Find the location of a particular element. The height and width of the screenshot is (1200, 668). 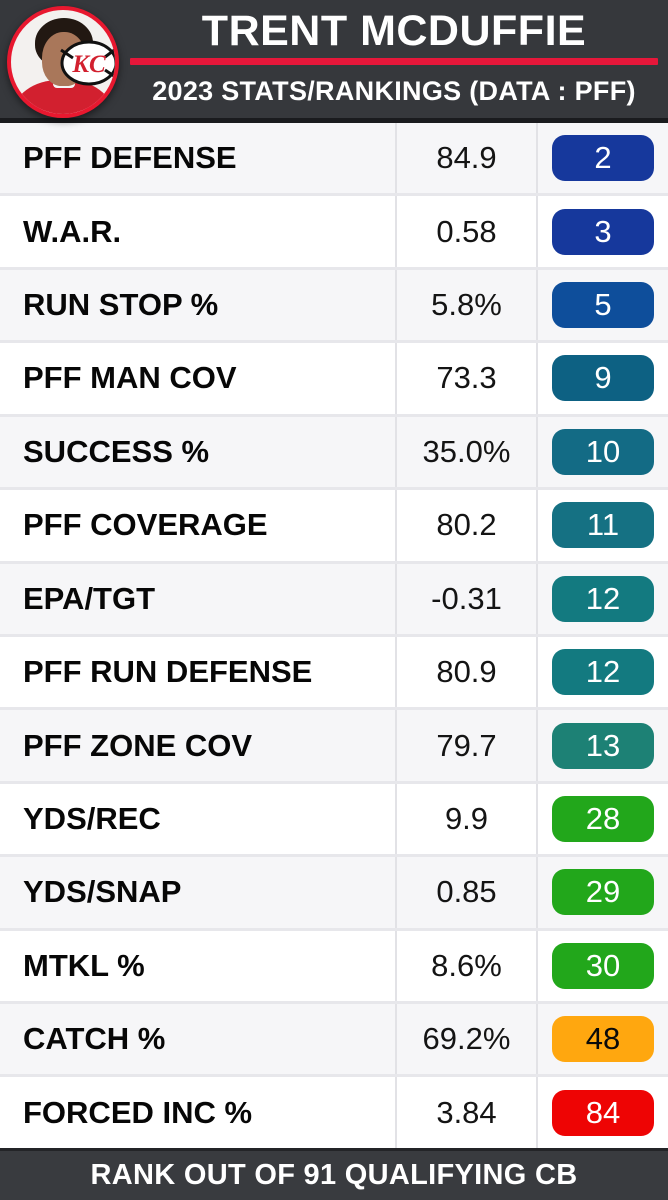

rank-badge: 48 is located at coordinates (603, 1039).